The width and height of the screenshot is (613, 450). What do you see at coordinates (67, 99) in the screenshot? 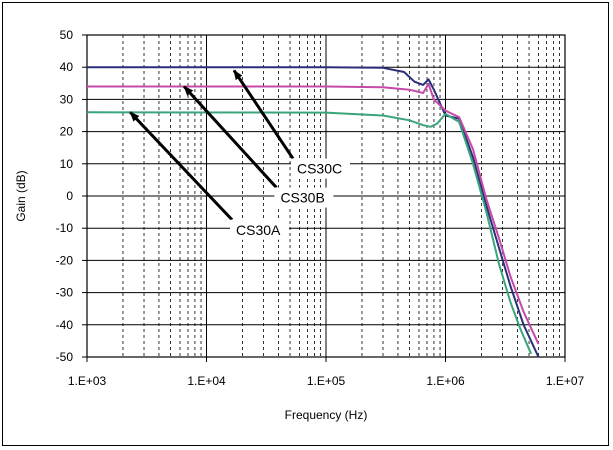
I see `y-tick-label: 30` at bounding box center [67, 99].